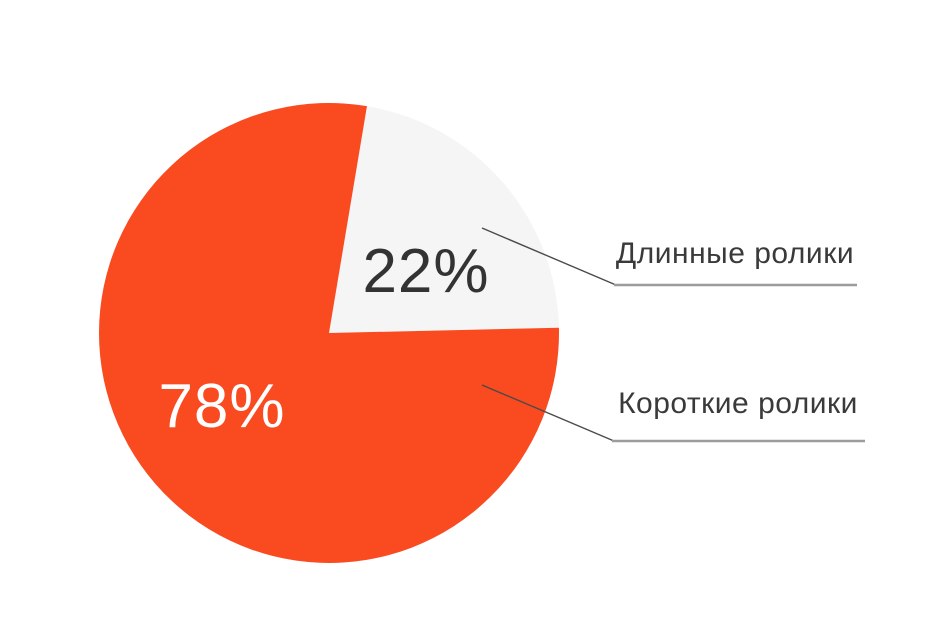 This screenshot has height=630, width=926. What do you see at coordinates (549, 256) in the screenshot?
I see `callout-diagonal-line-long-videos` at bounding box center [549, 256].